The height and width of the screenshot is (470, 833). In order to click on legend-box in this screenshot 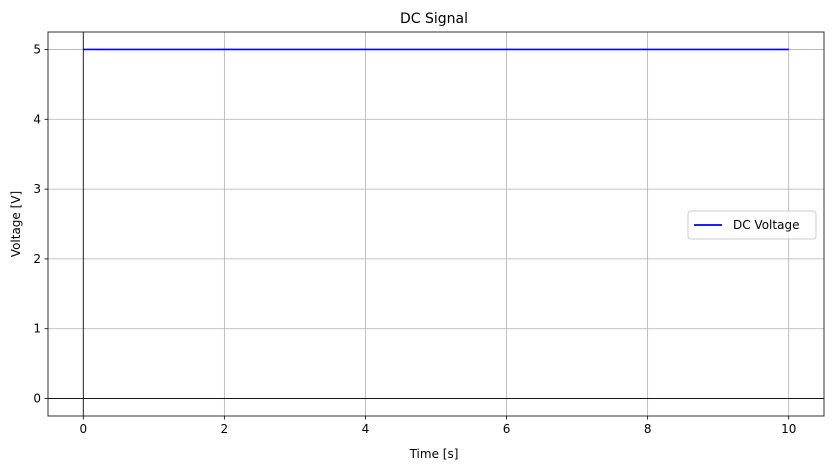, I will do `click(752, 225)`.